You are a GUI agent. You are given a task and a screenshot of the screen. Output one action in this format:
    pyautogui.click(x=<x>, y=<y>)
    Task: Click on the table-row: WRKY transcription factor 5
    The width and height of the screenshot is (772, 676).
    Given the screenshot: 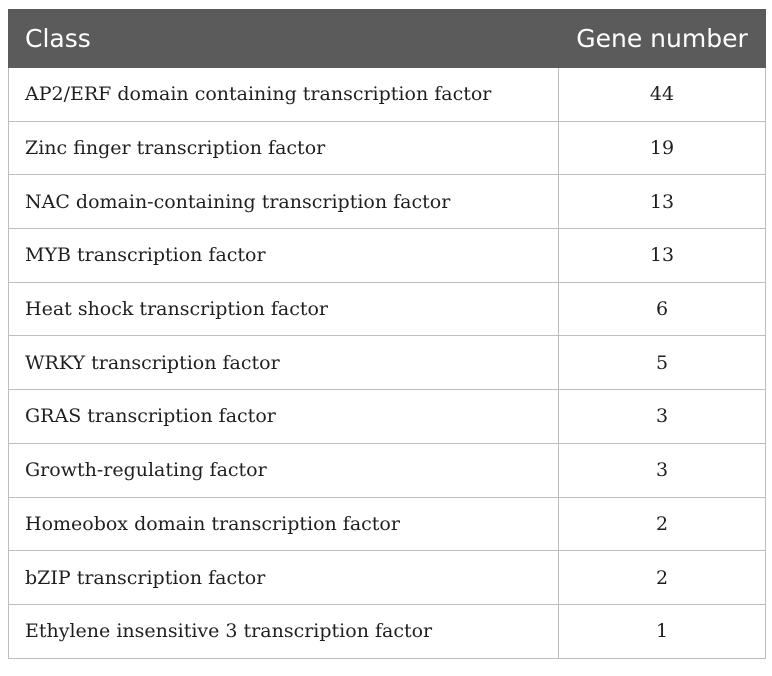 What is the action you would take?
    pyautogui.click(x=387, y=363)
    